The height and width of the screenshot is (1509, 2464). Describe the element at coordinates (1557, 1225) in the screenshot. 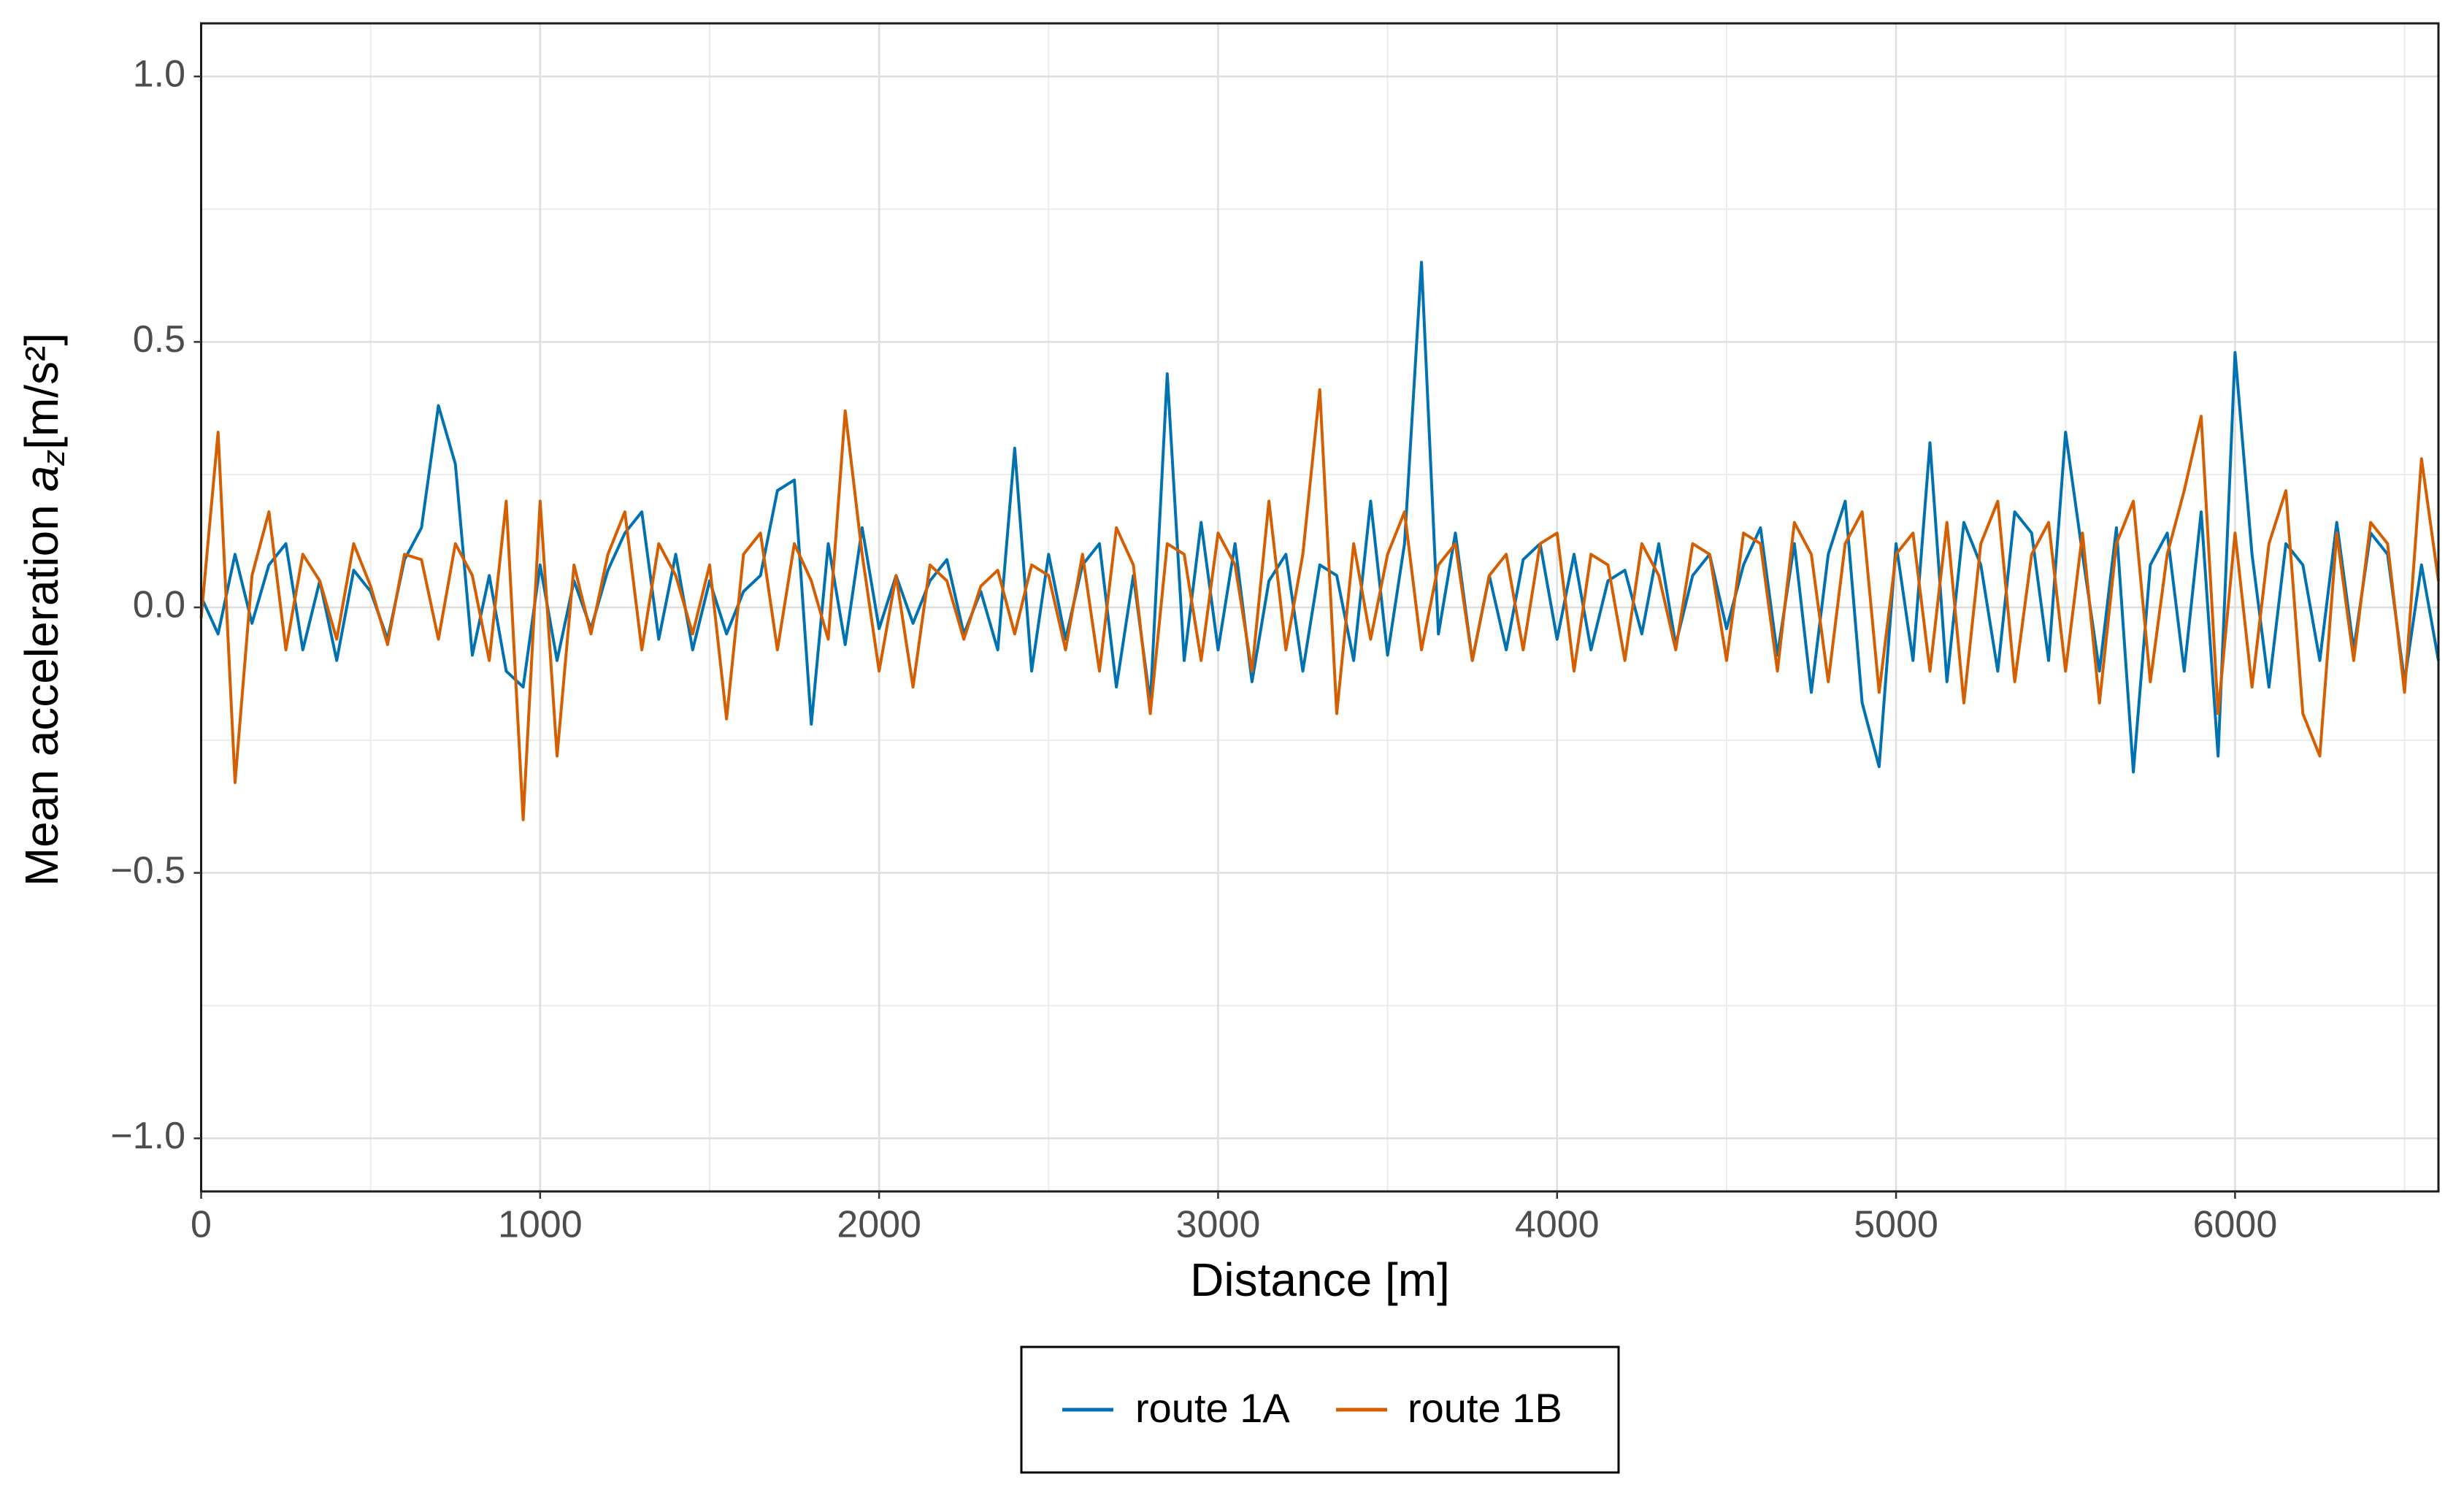

I see `x-tick-label: 4000` at that location.